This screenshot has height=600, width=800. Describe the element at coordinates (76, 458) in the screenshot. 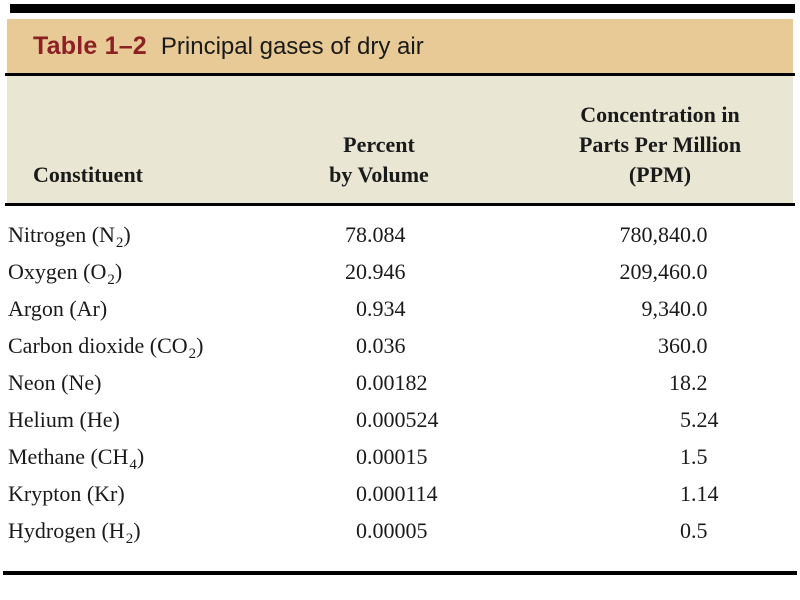

I see `constituent-cell: Methane (CH4)` at that location.